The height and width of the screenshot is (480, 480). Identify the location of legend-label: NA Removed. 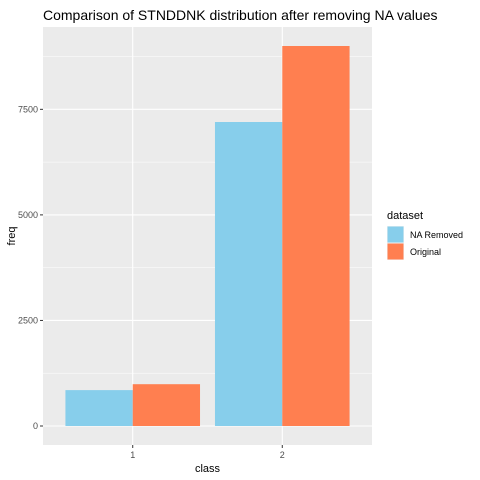
(436, 235).